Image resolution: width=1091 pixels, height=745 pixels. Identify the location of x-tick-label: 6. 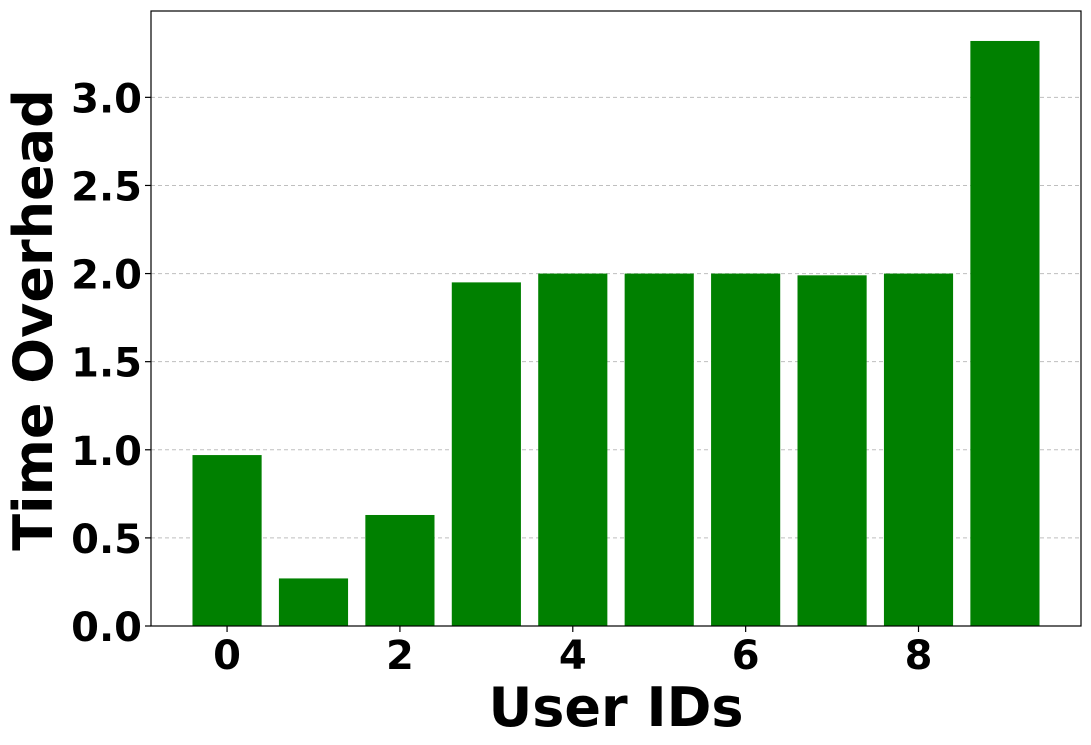
(746, 656).